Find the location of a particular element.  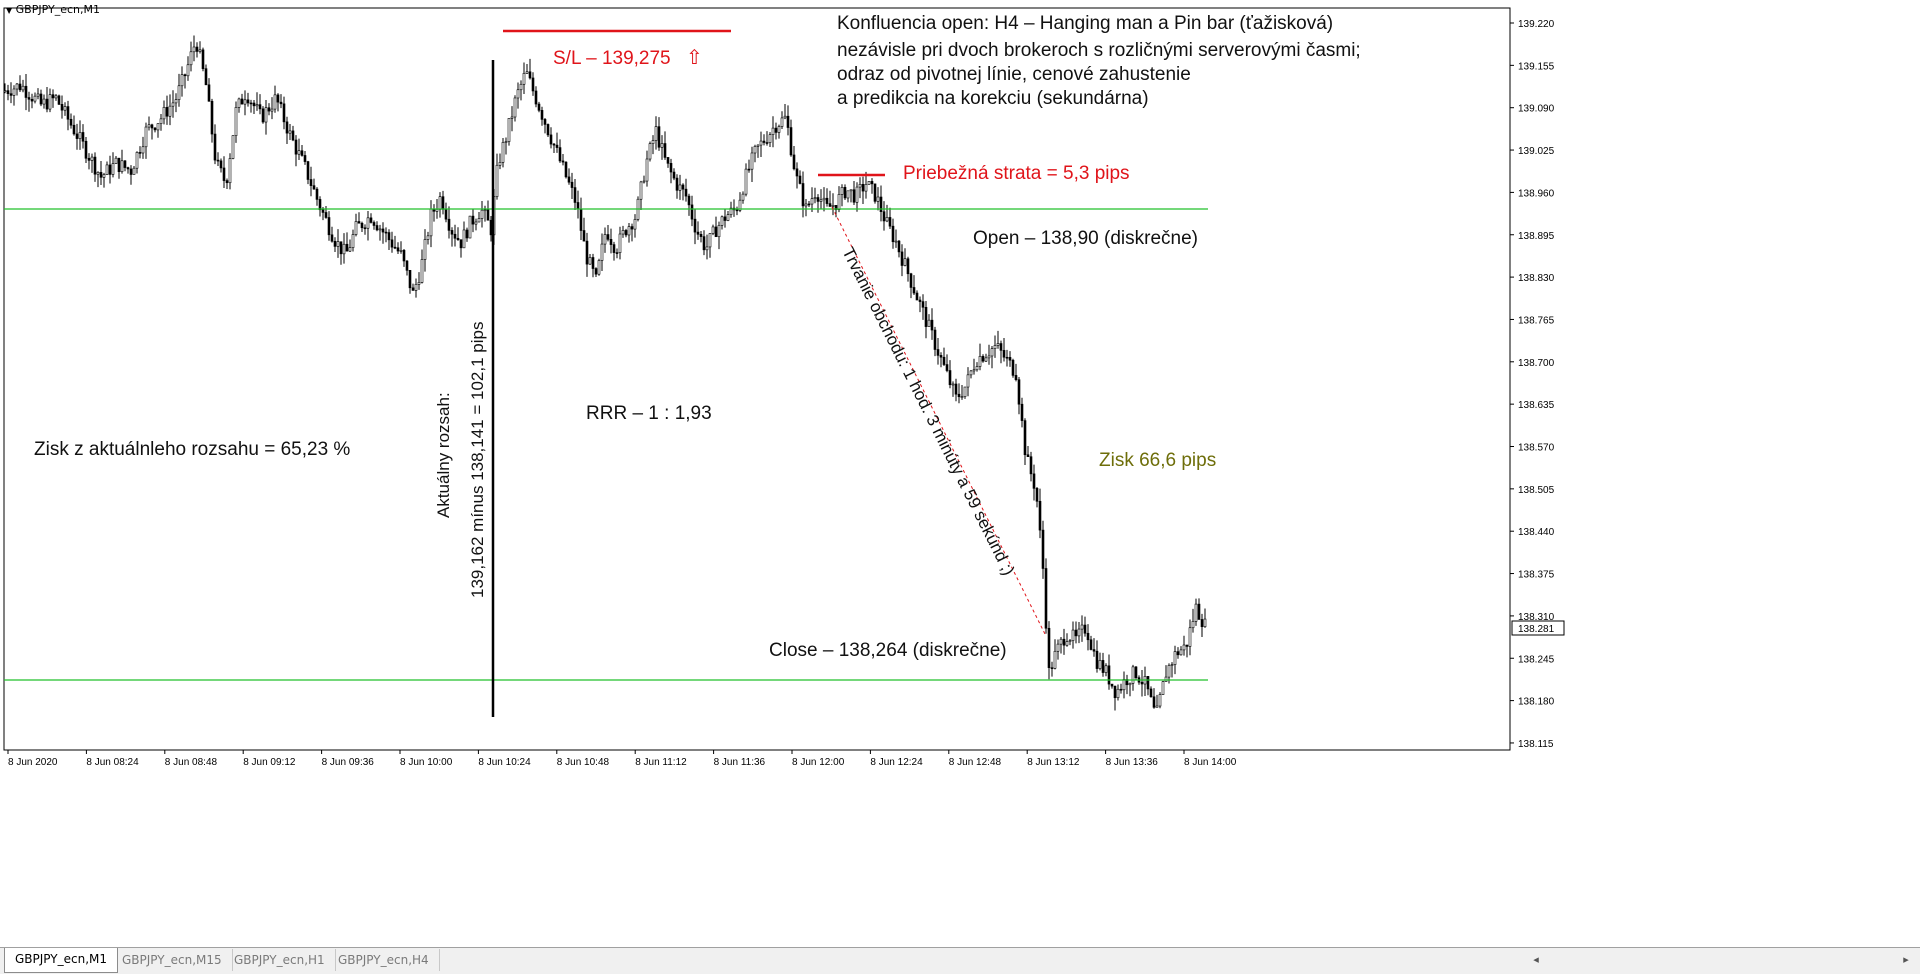

y-tick-label: 138.895 is located at coordinates (1536, 236).